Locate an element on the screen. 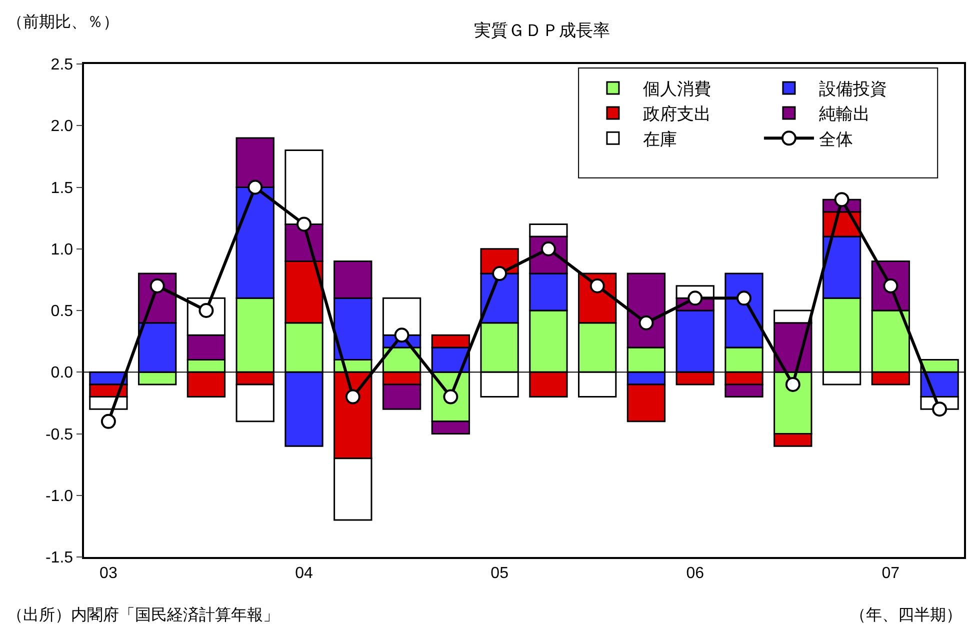 This screenshot has width=968, height=630. x-tick-label: 05 is located at coordinates (499, 573).